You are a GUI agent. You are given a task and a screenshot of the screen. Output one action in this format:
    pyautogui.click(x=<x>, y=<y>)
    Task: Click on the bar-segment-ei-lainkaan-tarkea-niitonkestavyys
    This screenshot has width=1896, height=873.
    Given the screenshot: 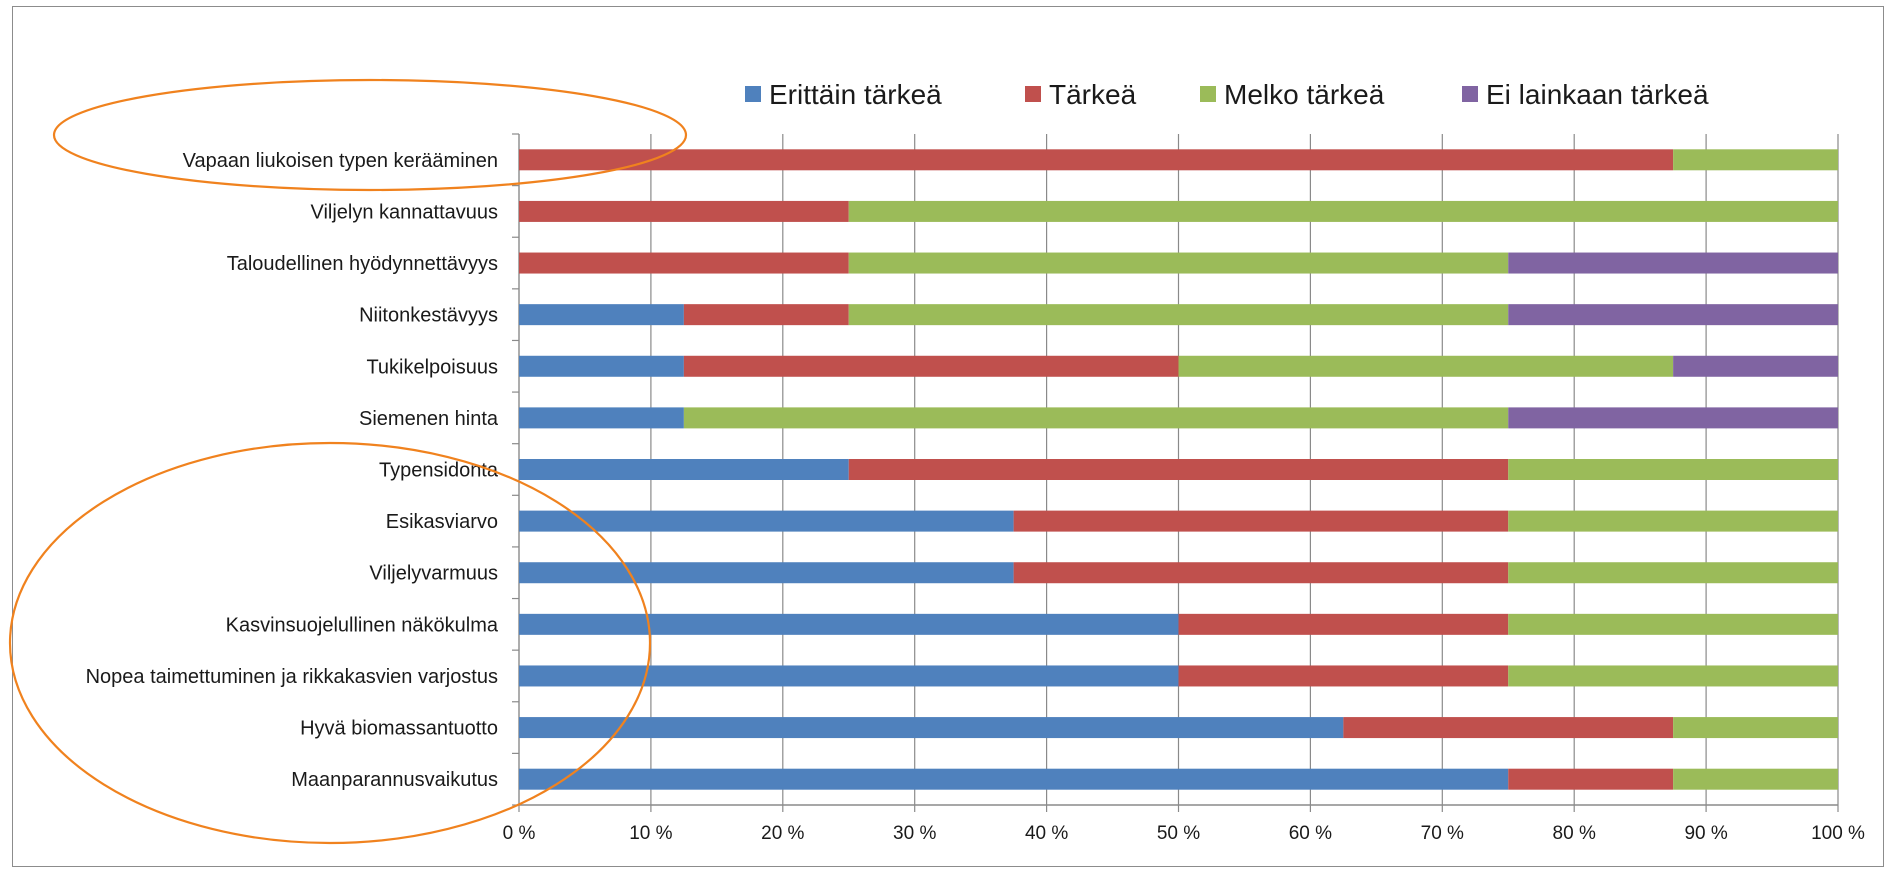 What is the action you would take?
    pyautogui.click(x=1673, y=315)
    